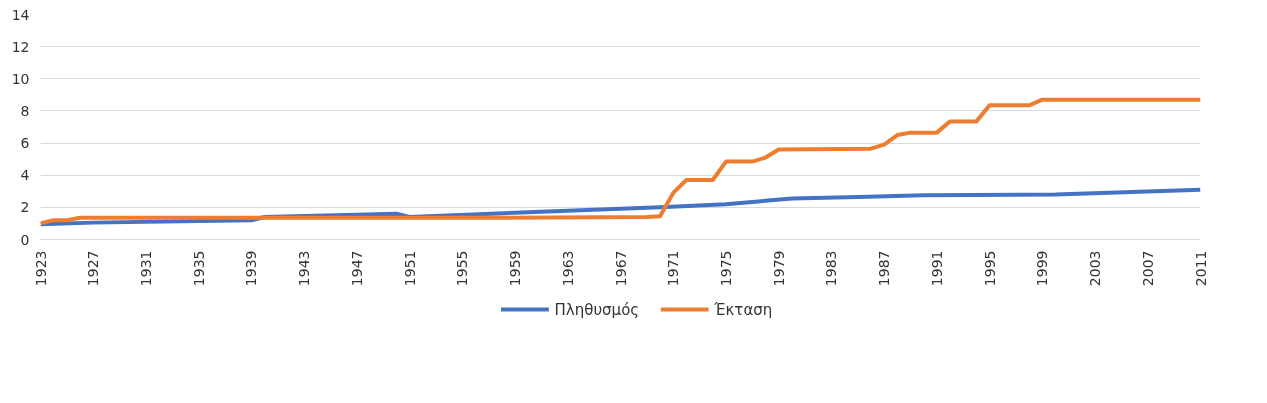 The image size is (1267, 403). I want to click on x-tick-label: 1951, so click(409, 268).